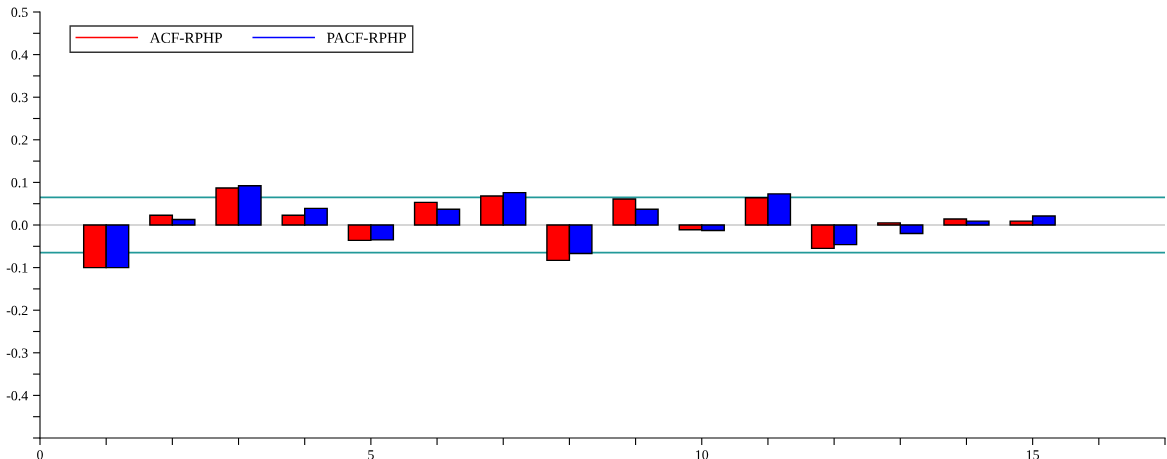  What do you see at coordinates (19, 55) in the screenshot?
I see `y-tick-label: 0.4` at bounding box center [19, 55].